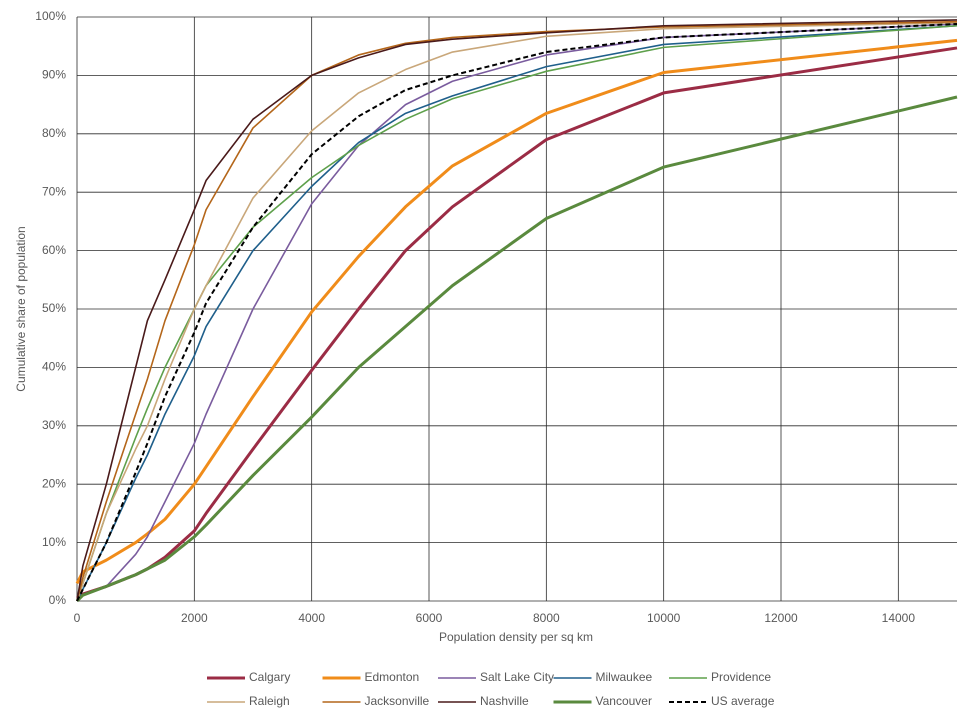 The image size is (973, 720). I want to click on legend-label: US average, so click(743, 701).